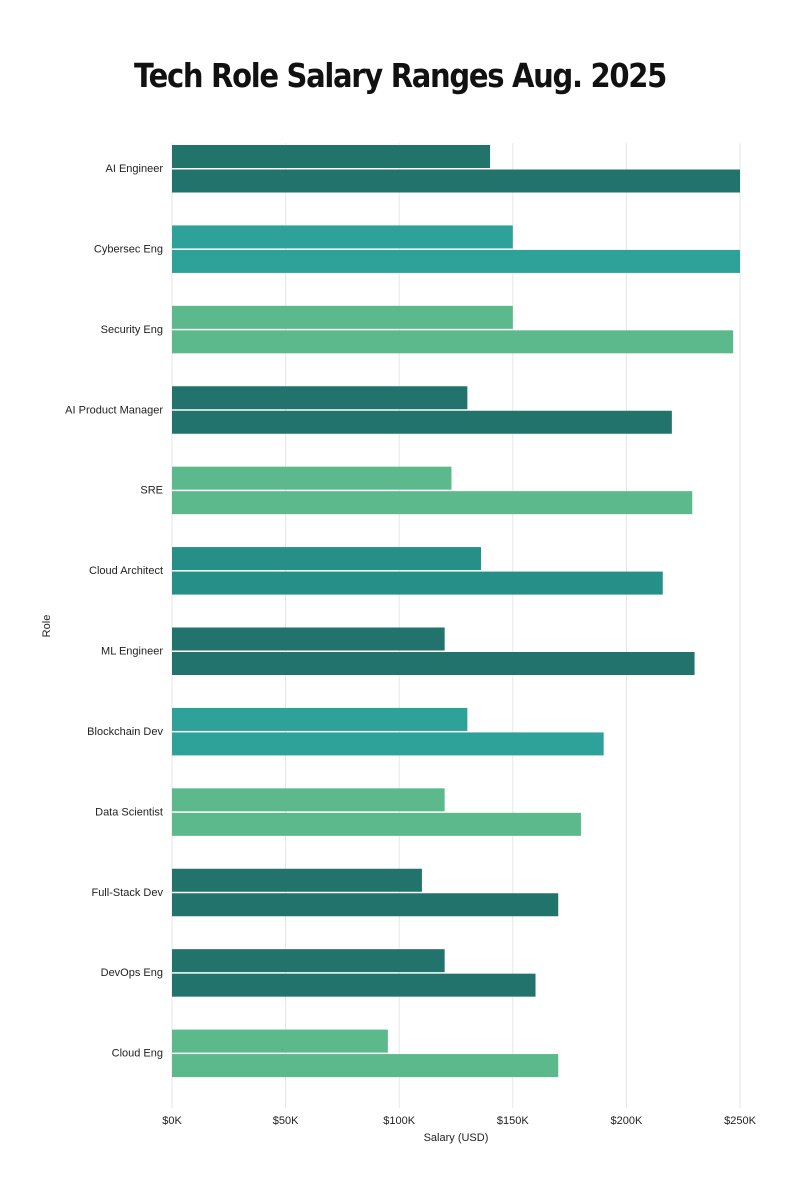 The height and width of the screenshot is (1200, 800). I want to click on category-label-2: Security Eng, so click(132, 330).